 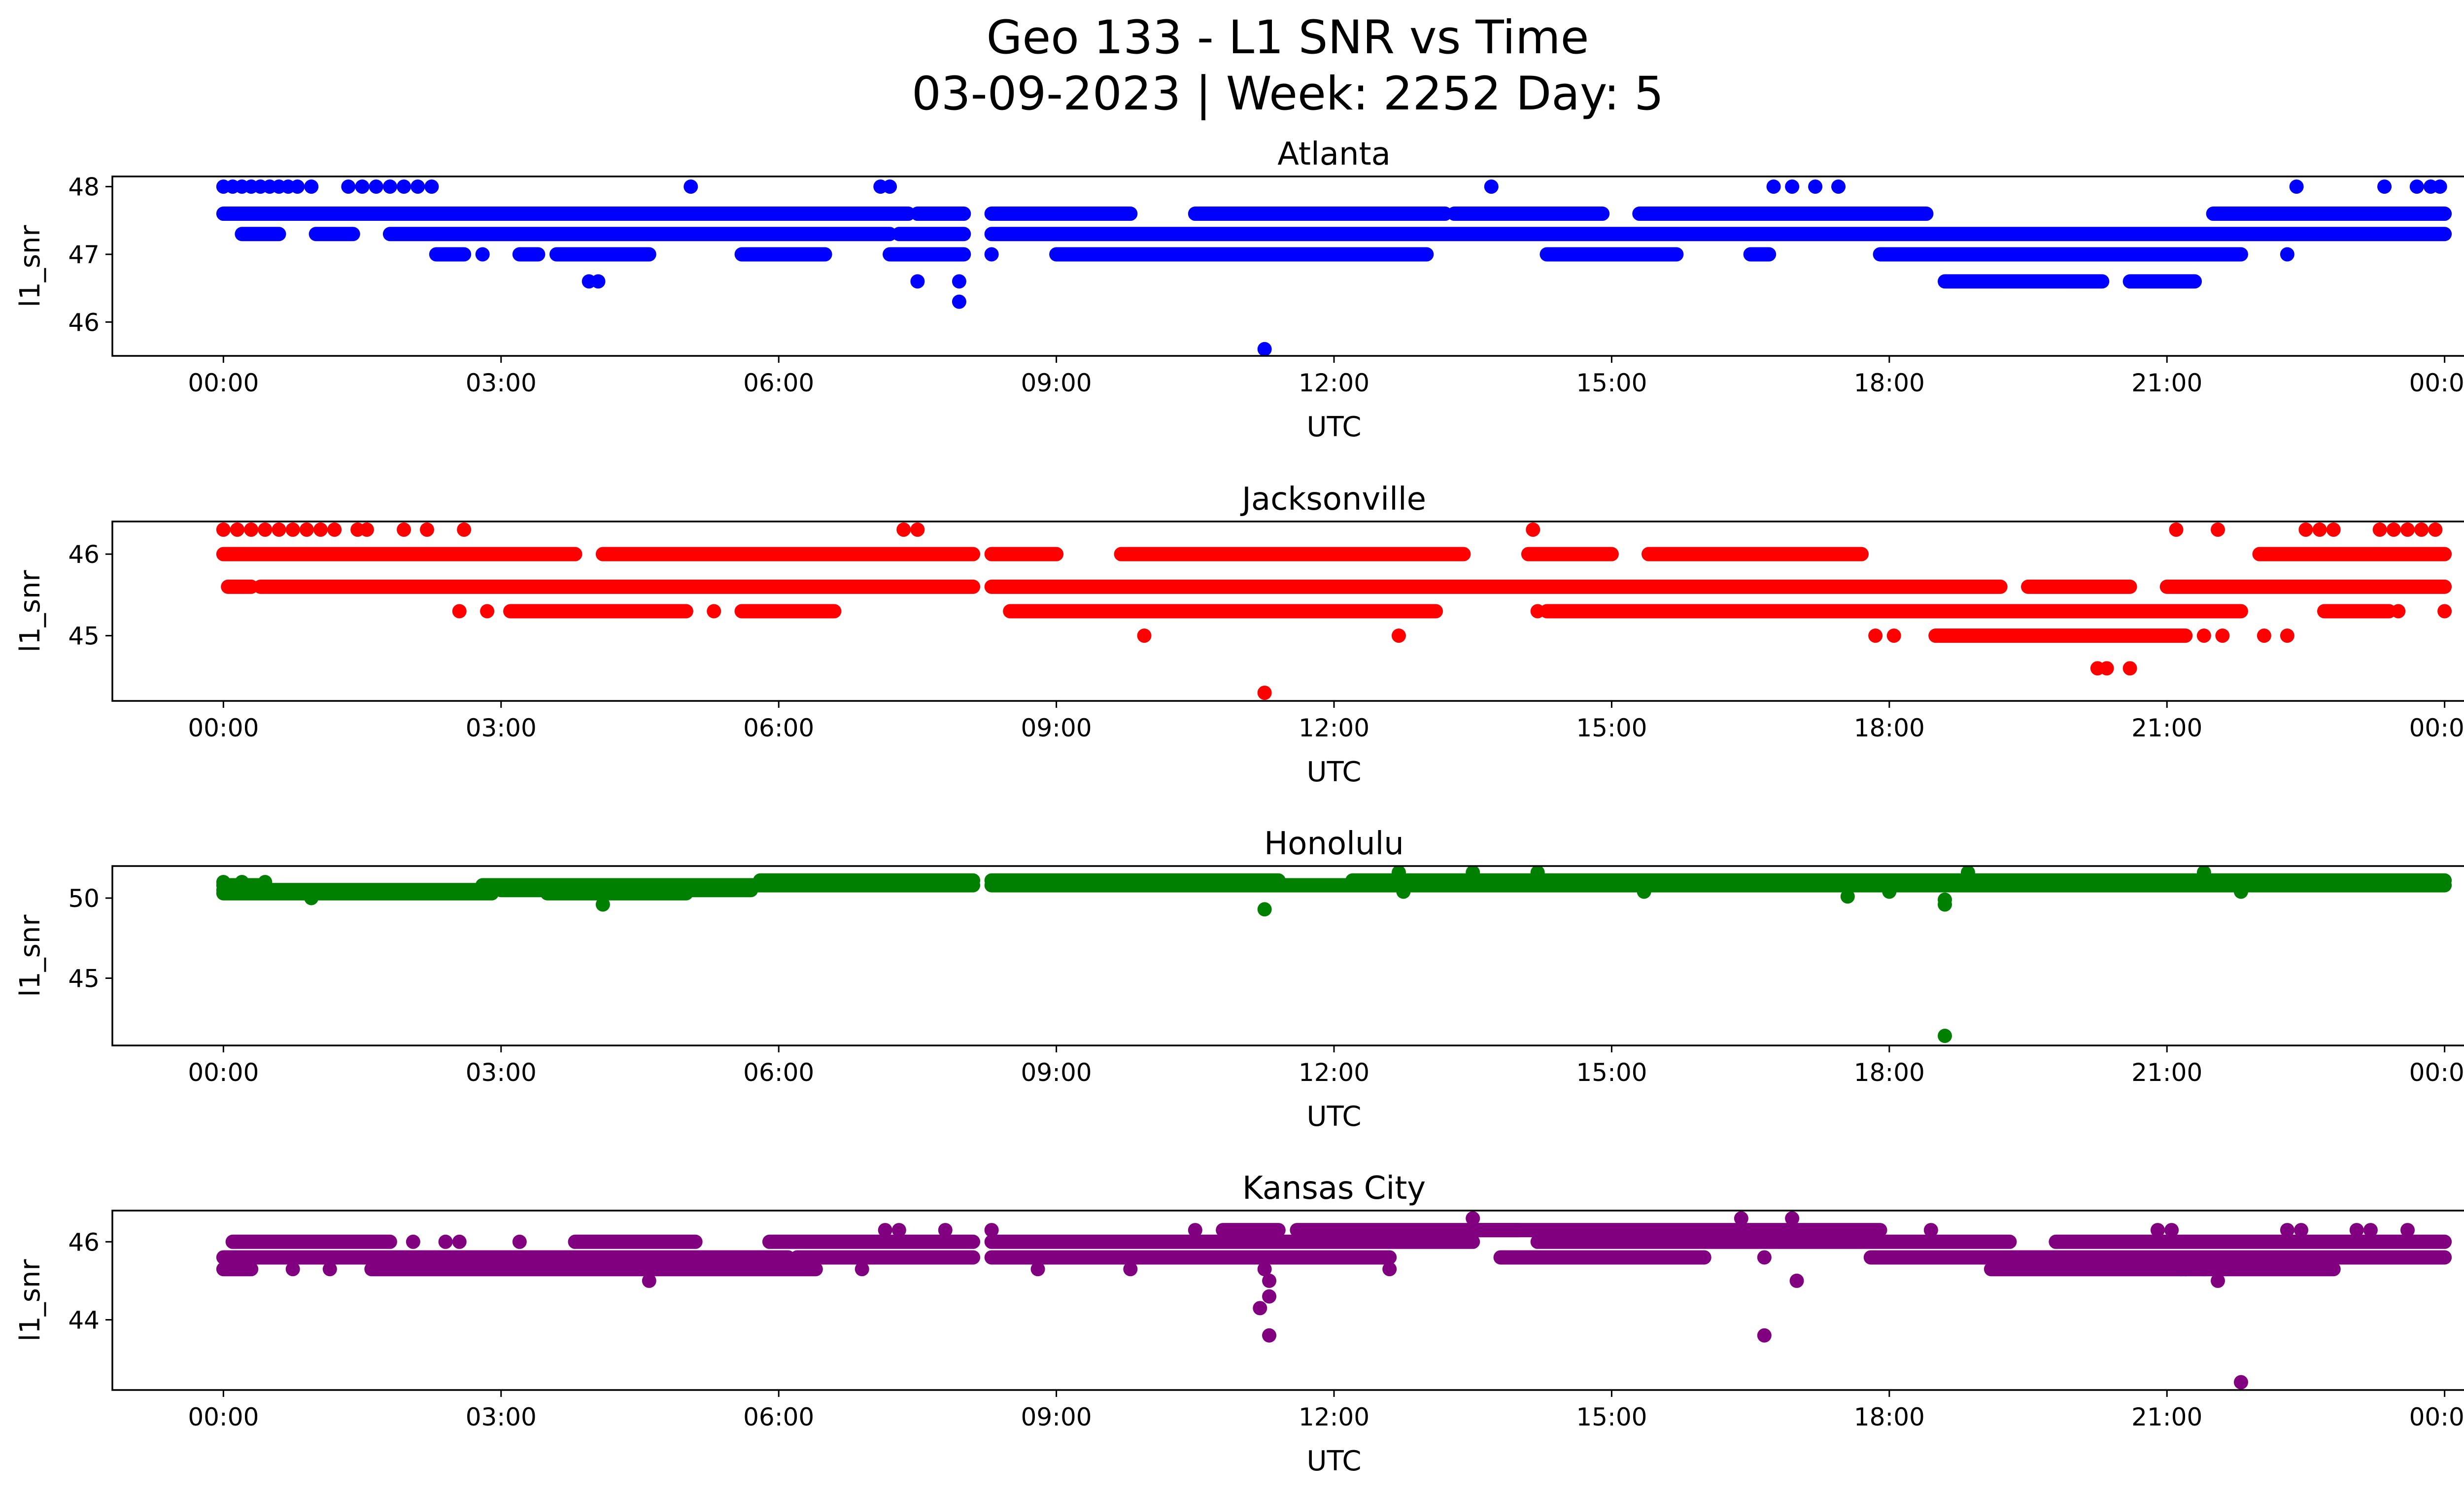 What do you see at coordinates (1889, 1417) in the screenshot?
I see `x-tick-label: 18:00` at bounding box center [1889, 1417].